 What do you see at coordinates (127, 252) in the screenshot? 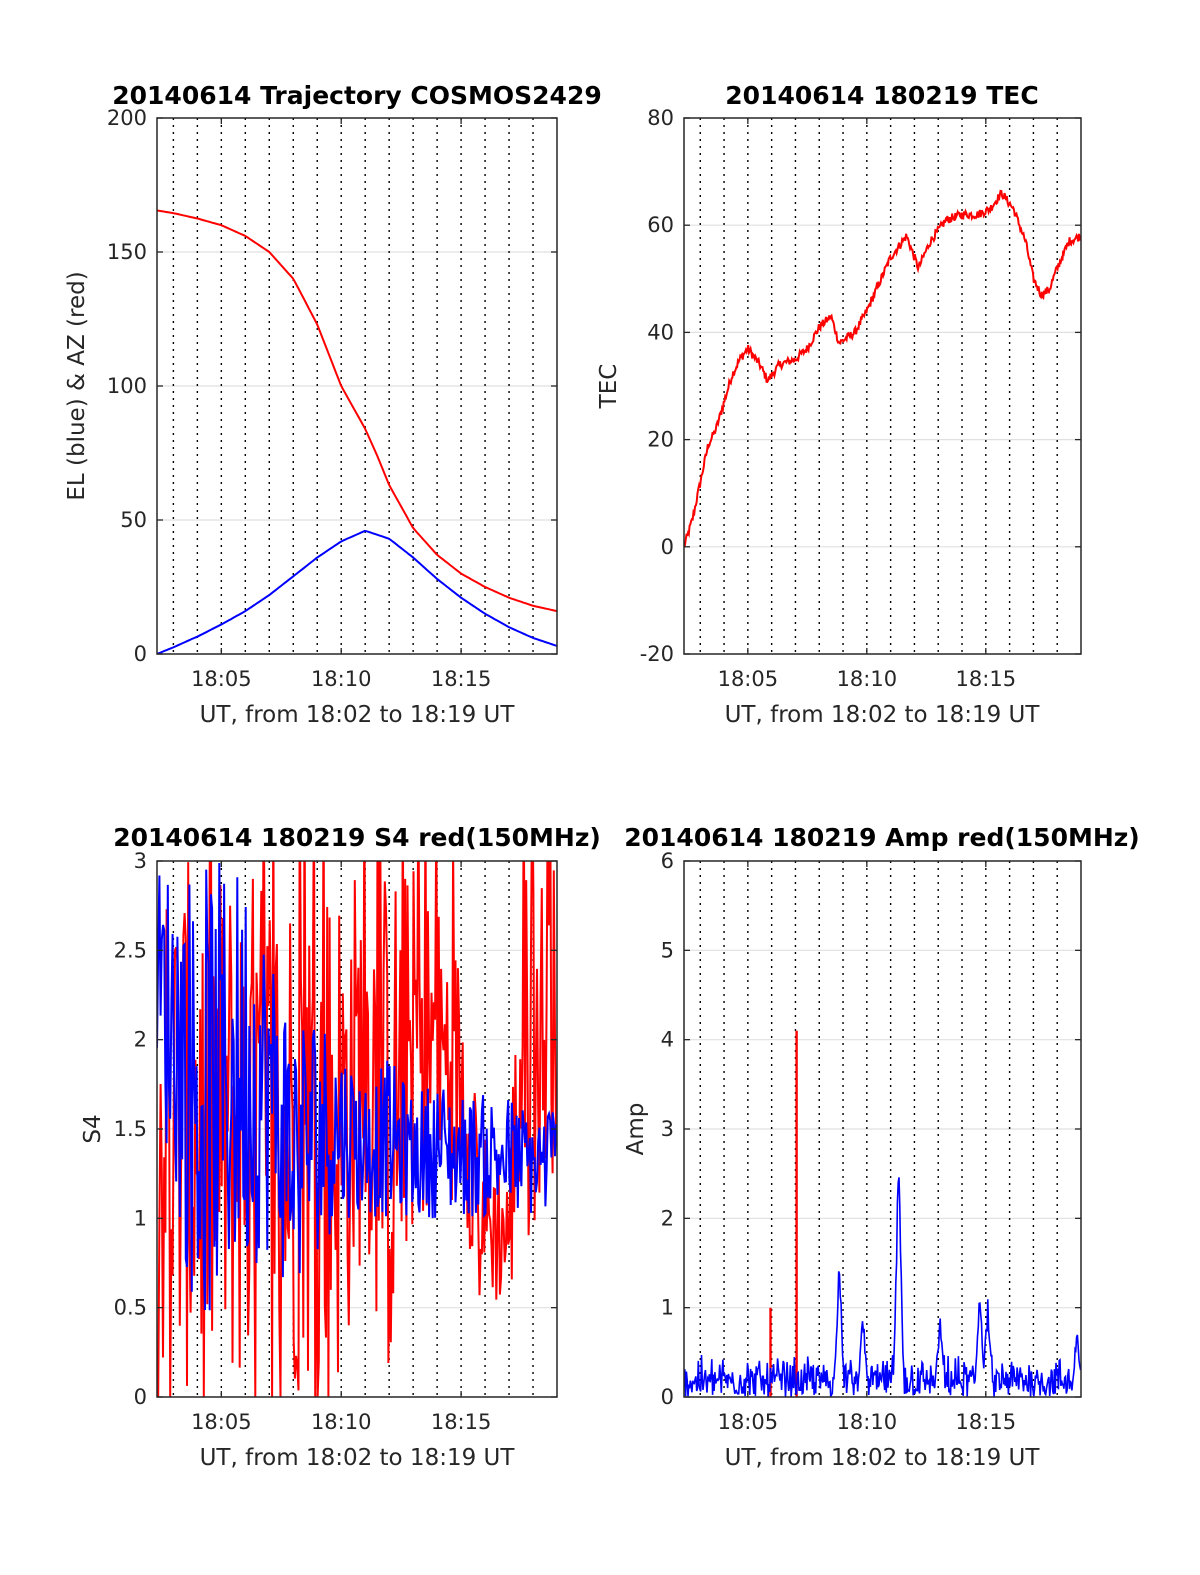
I see `y-tick-label: 150` at bounding box center [127, 252].